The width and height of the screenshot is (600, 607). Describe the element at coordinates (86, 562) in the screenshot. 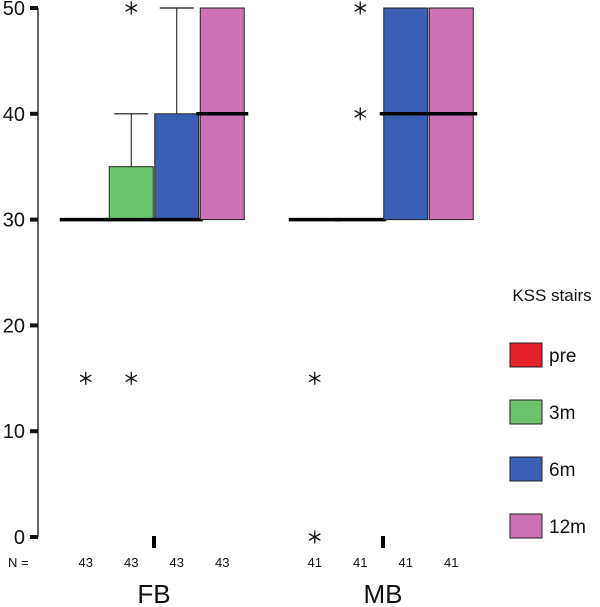

I see `n-label-FB-pre: 43` at that location.